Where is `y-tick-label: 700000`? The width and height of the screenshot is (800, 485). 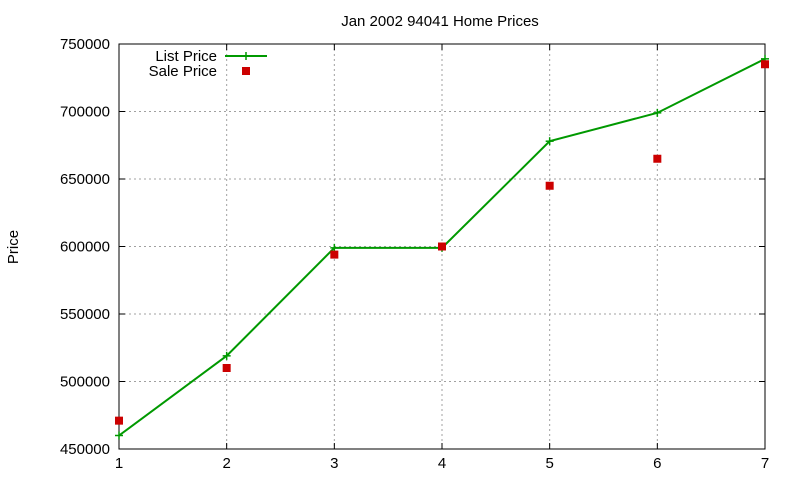
y-tick-label: 700000 is located at coordinates (85, 112).